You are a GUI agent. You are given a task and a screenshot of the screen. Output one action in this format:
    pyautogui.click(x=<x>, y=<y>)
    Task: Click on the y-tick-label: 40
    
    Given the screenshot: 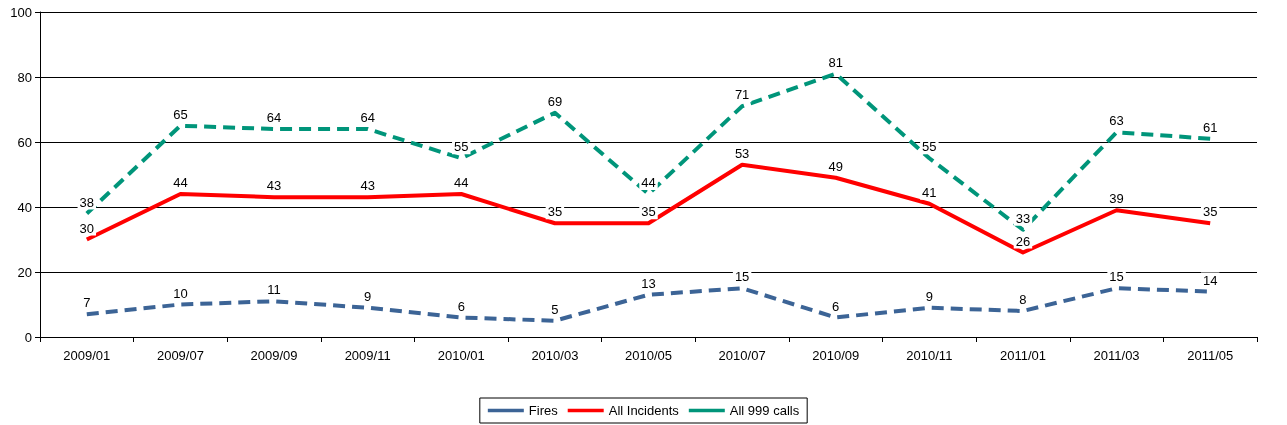 What is the action you would take?
    pyautogui.click(x=24, y=207)
    